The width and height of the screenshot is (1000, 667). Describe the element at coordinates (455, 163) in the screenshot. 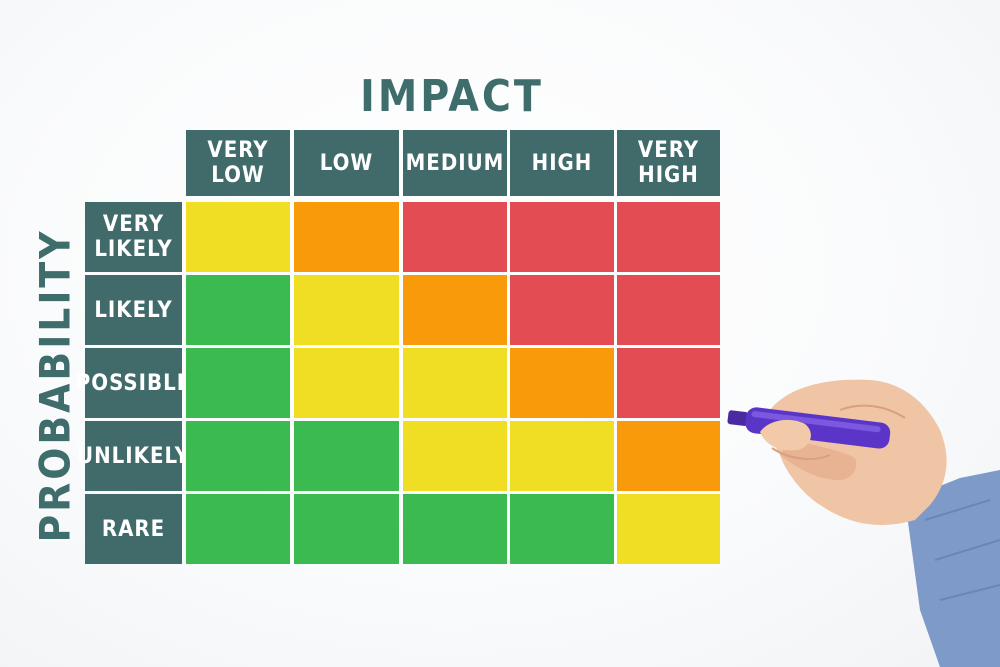

I see `column-header-medium: Medium` at that location.